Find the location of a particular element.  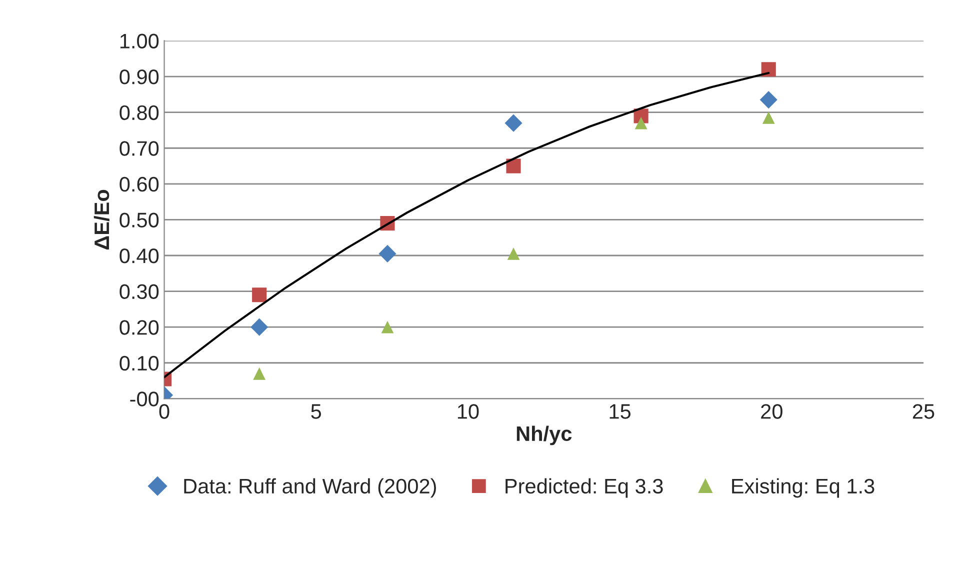

x-tick-label: 20 is located at coordinates (771, 411).